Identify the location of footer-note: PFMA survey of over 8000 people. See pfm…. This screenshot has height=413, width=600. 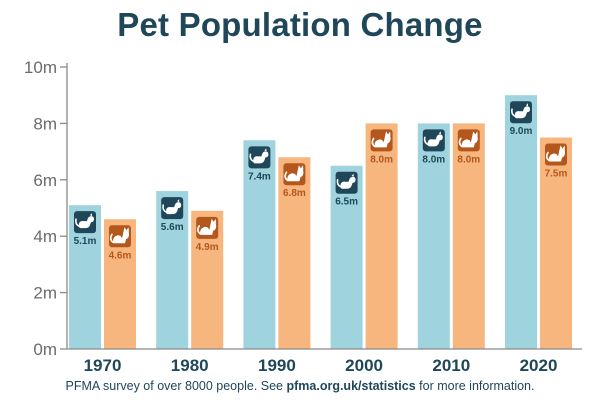
(300, 386).